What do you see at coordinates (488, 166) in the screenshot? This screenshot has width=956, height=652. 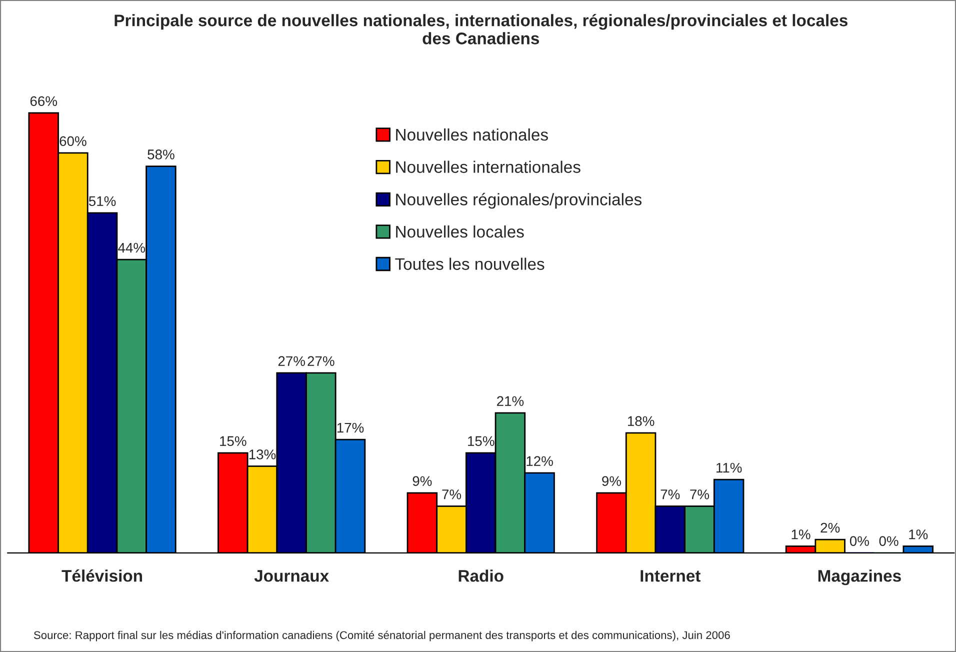 I see `legend-label: Nouvelles internationales` at bounding box center [488, 166].